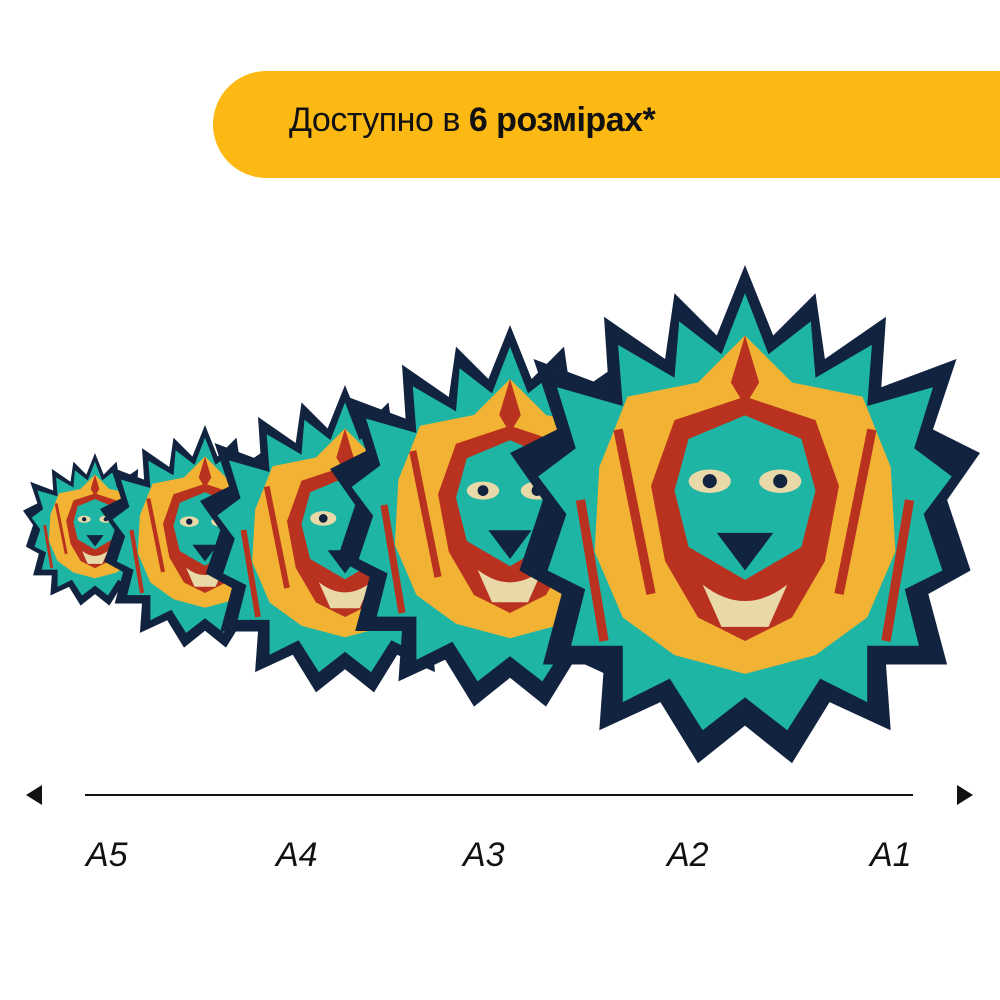 The width and height of the screenshot is (1000, 1000). What do you see at coordinates (562, 120) in the screenshot?
I see `banner-text-bold: 6 розмірах*` at bounding box center [562, 120].